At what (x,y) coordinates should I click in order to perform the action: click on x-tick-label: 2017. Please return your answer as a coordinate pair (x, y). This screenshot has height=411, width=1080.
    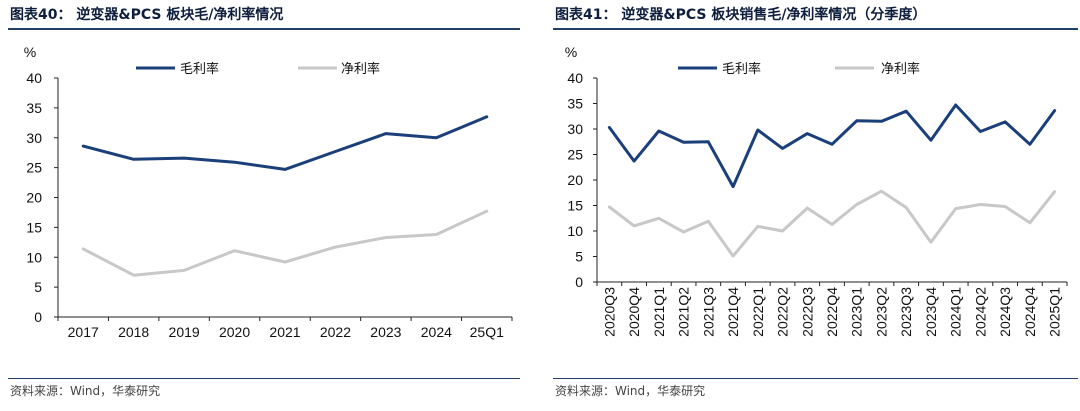
    Looking at the image, I should click on (83, 332).